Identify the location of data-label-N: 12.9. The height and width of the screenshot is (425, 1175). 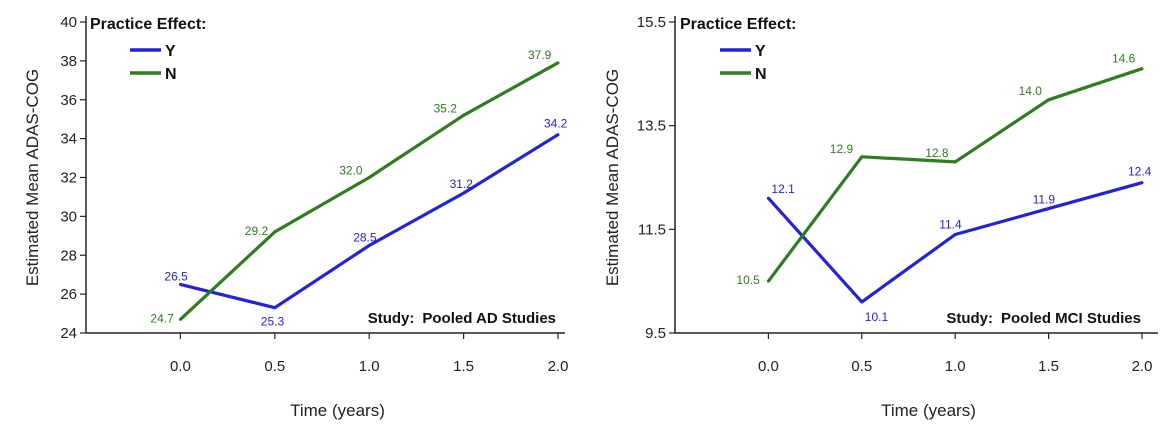
(842, 149).